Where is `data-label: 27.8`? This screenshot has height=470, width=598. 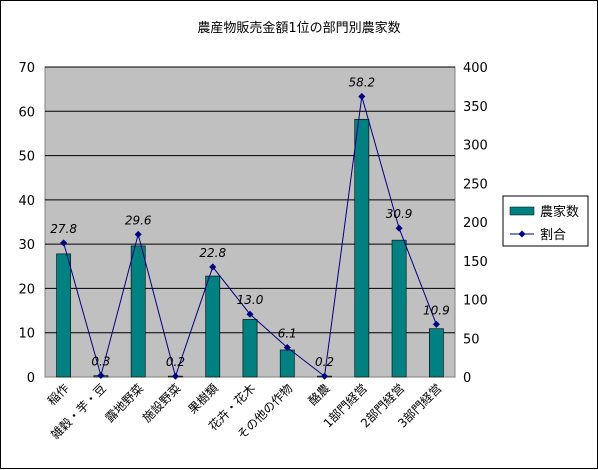 data-label: 27.8 is located at coordinates (63, 229).